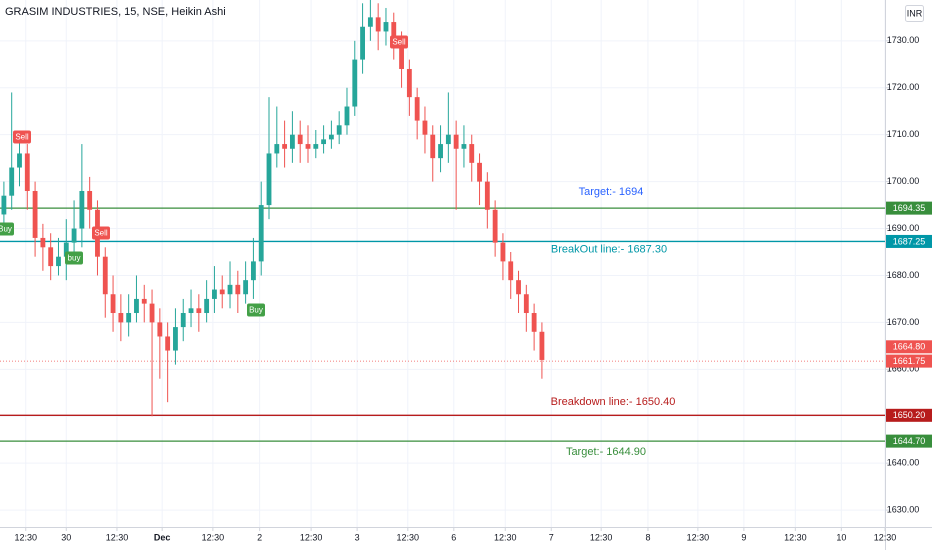 The height and width of the screenshot is (550, 932). I want to click on level-price-label: 1694.35, so click(909, 208).